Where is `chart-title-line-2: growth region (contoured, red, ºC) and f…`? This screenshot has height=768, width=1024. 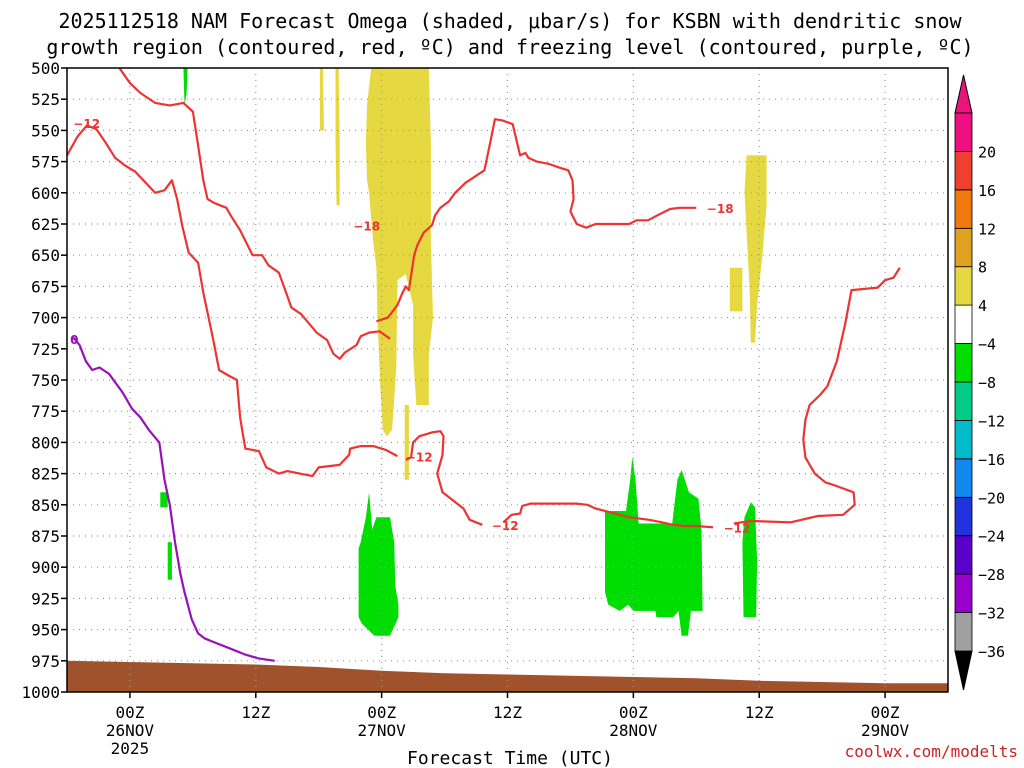
chart-title-line-2: growth region (contoured, red, ºC) and f… is located at coordinates (509, 47).